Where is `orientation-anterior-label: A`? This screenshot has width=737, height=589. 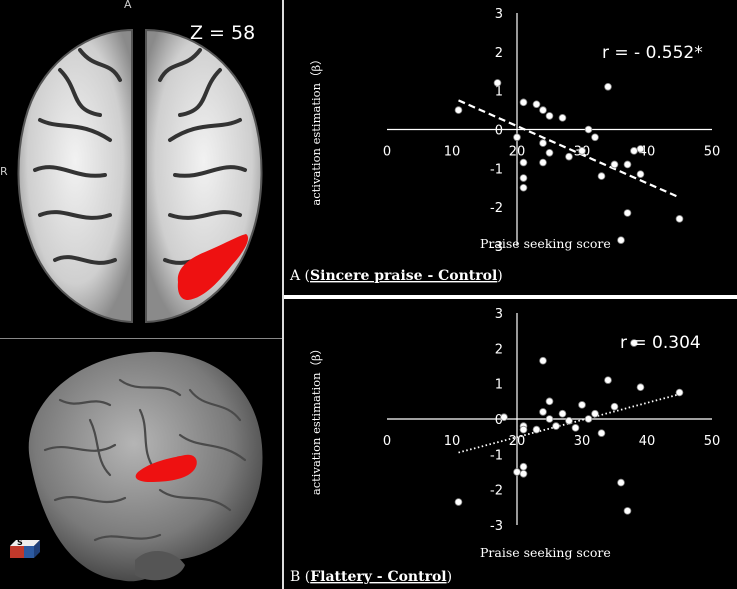 orientation-anterior-label: A is located at coordinates (128, 5).